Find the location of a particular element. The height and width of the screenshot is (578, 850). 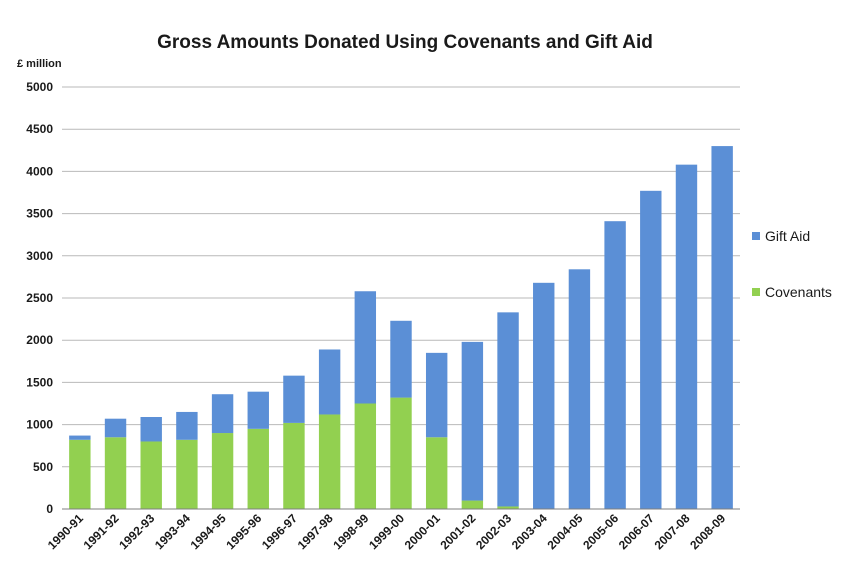

legend-label-covenants: Covenants is located at coordinates (798, 292).